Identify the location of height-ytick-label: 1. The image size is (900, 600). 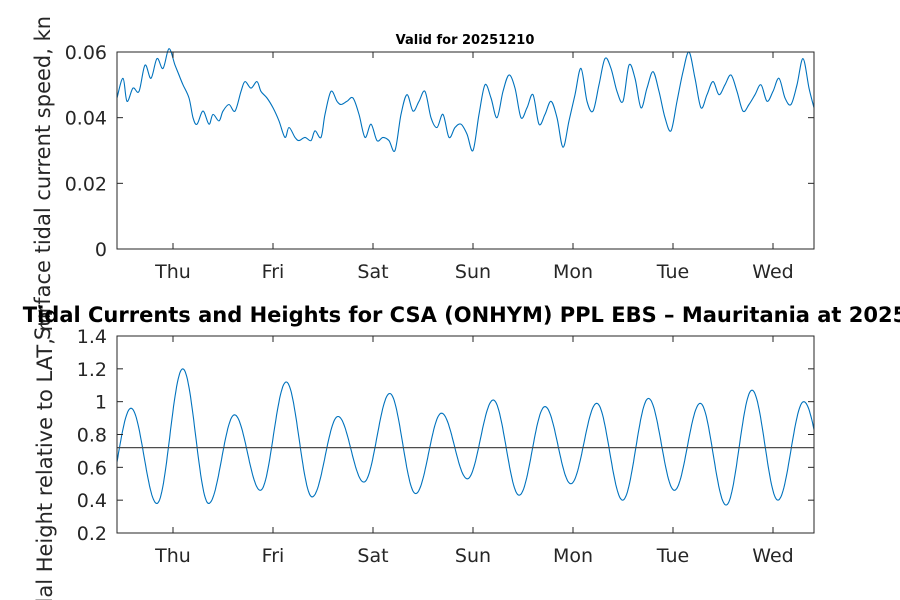
(101, 403).